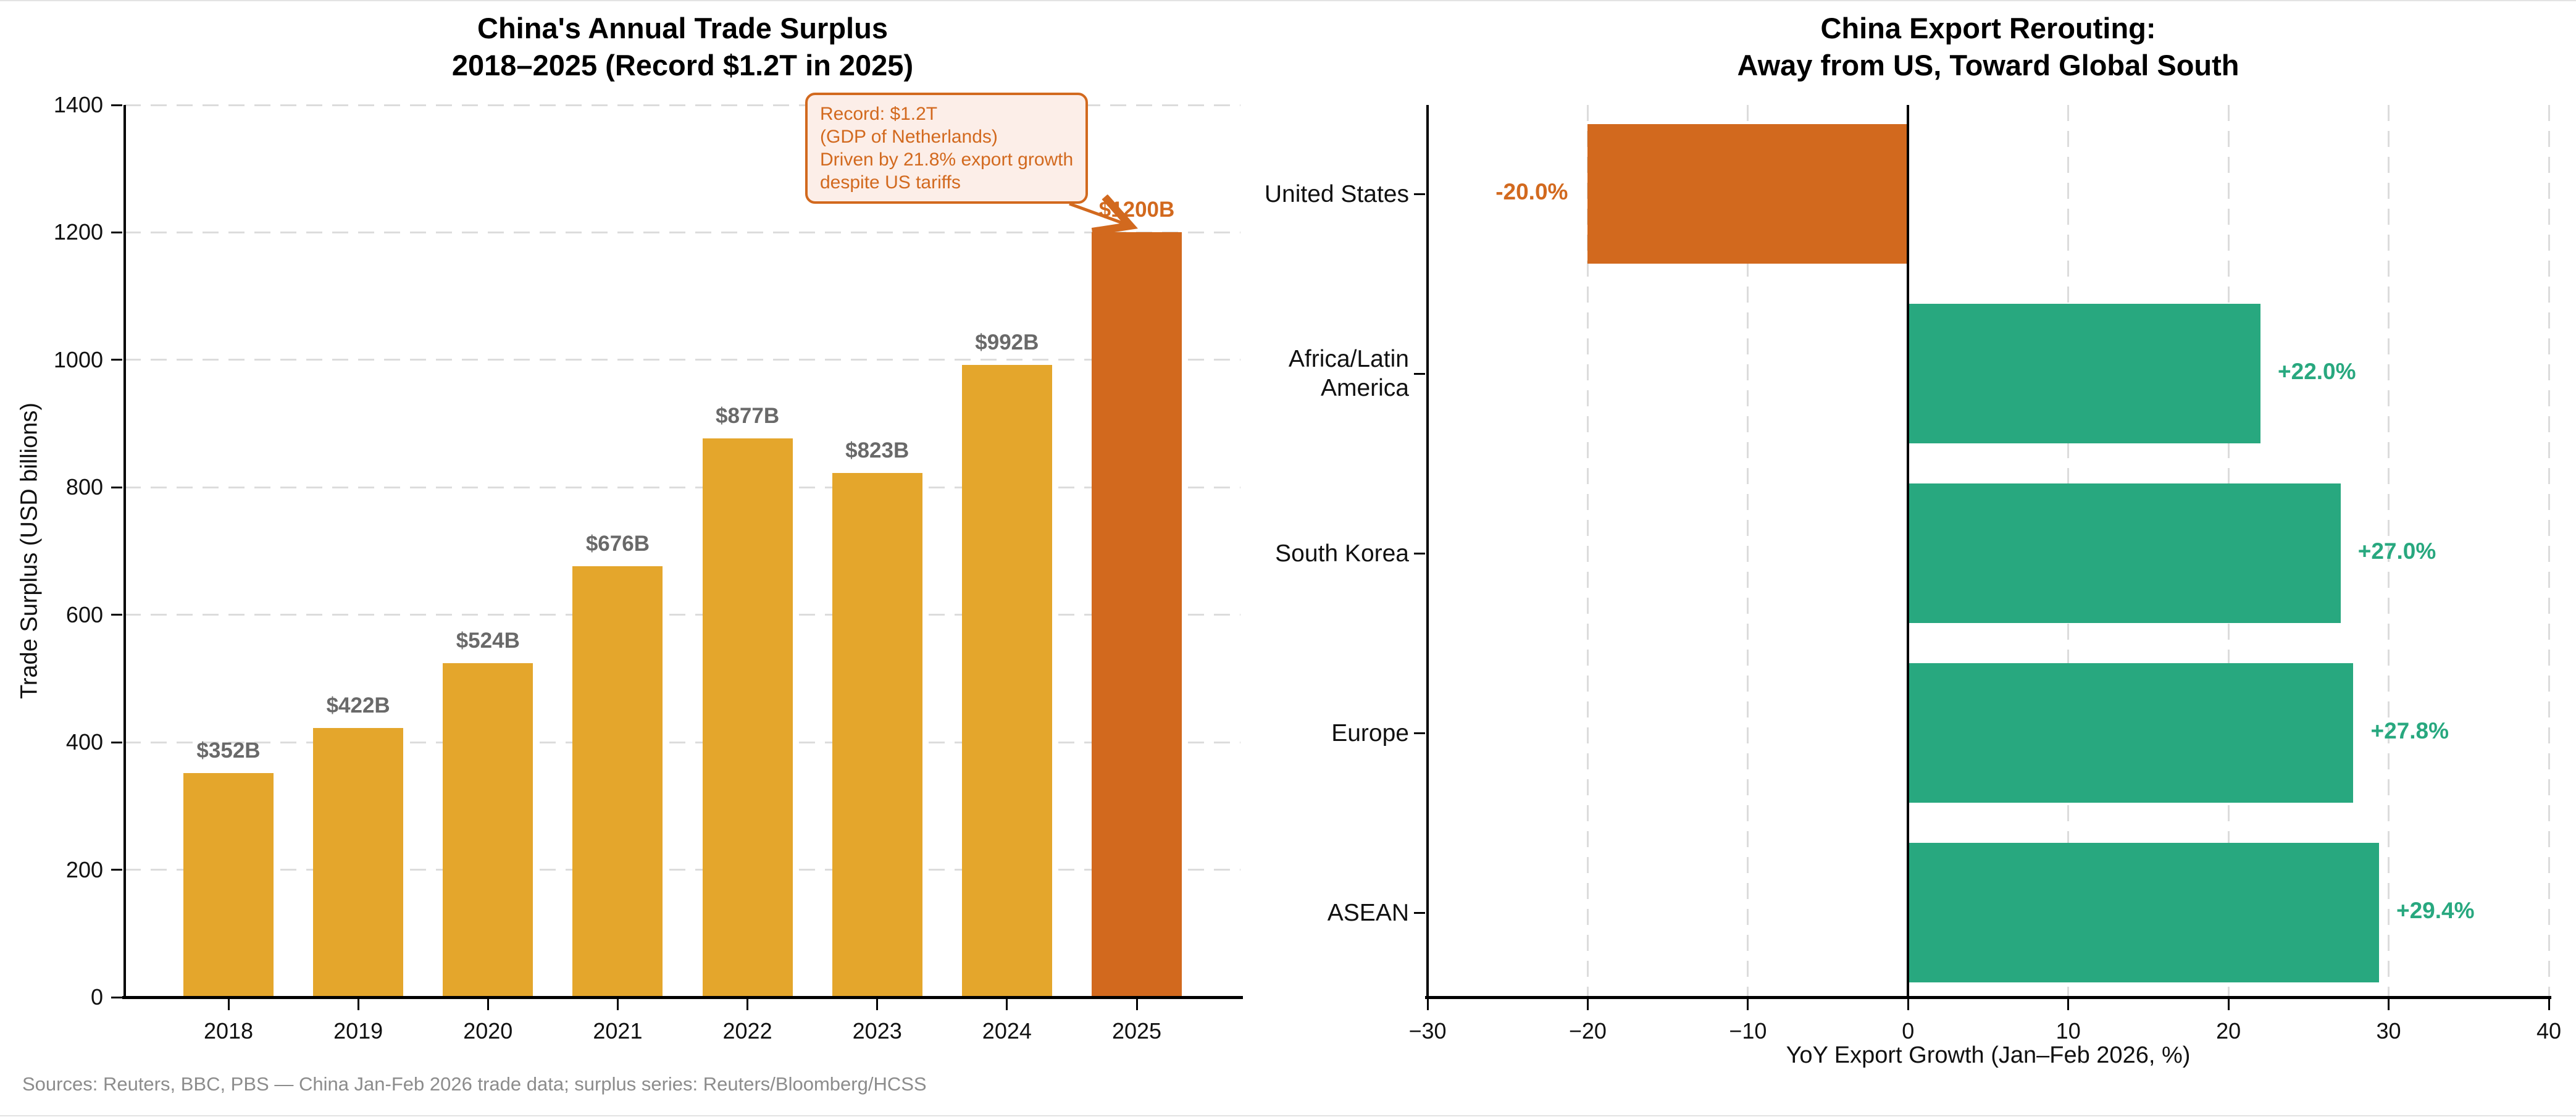  Describe the element at coordinates (1368, 912) in the screenshot. I see `category-label: ASEAN` at that location.